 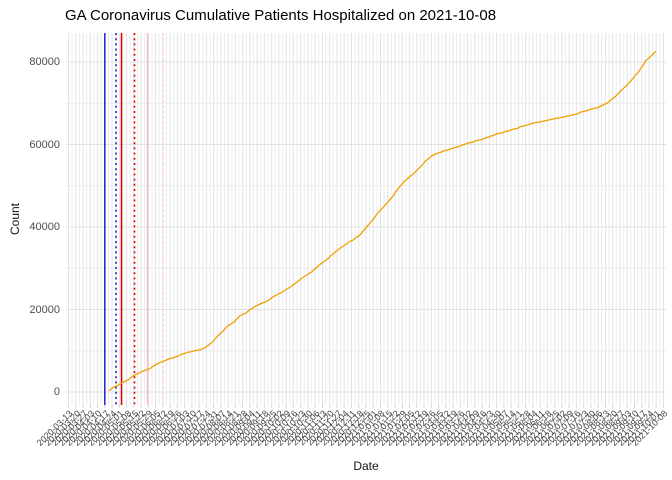 I want to click on y-tick-label: 40000, so click(x=44, y=227).